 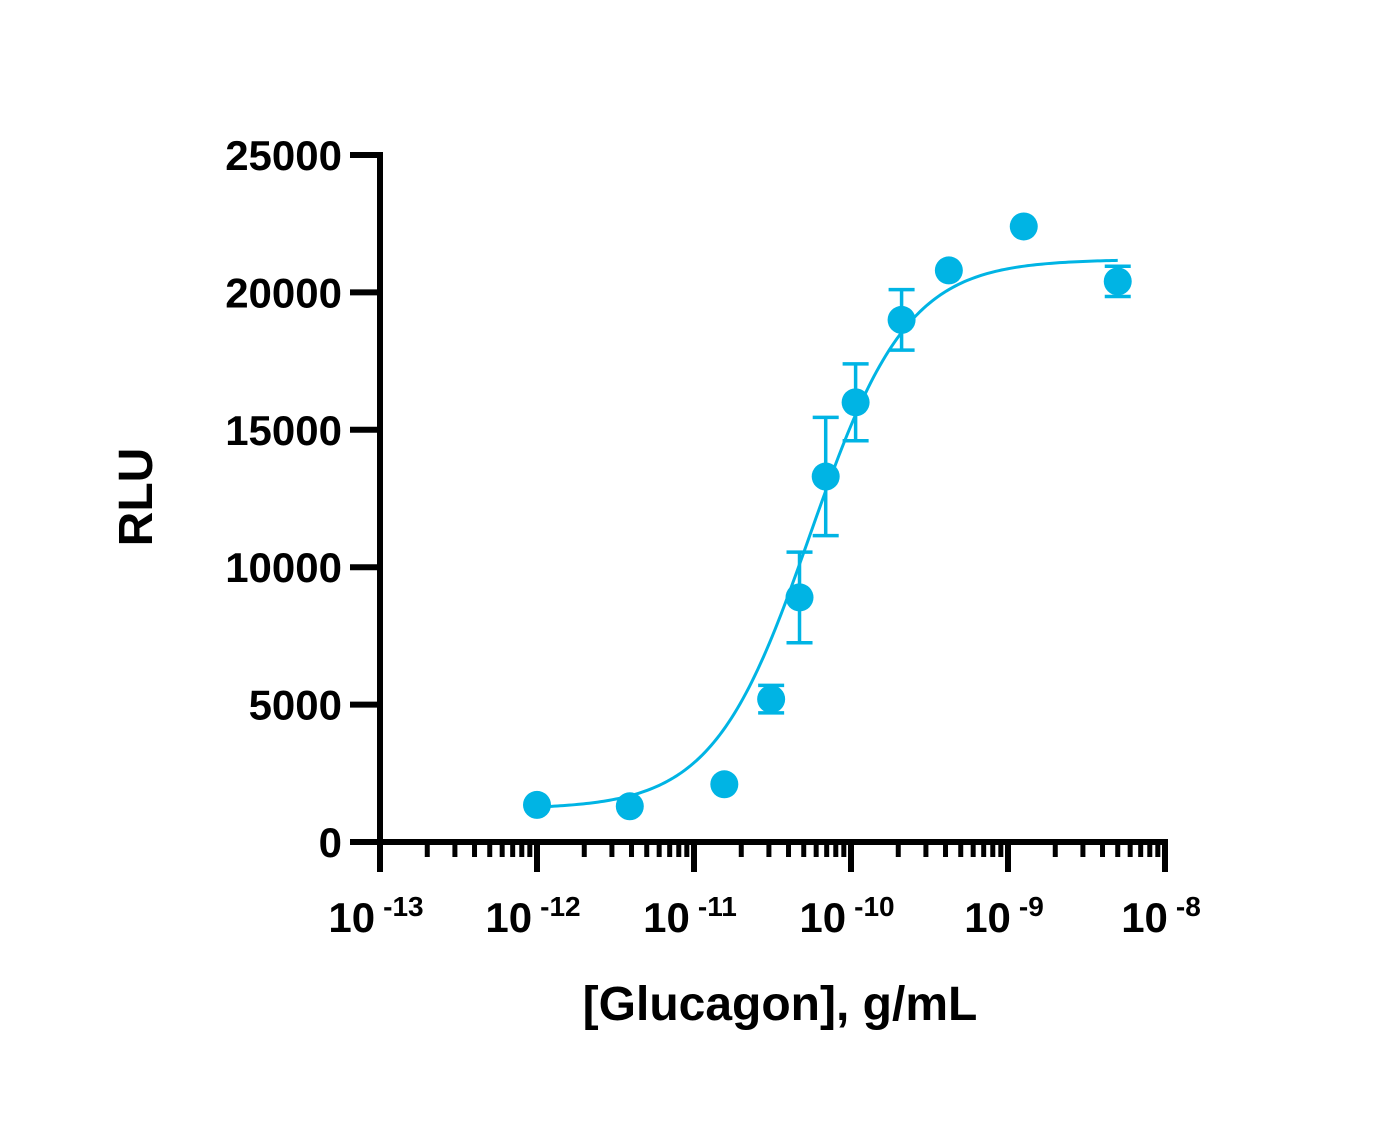 What do you see at coordinates (283, 155) in the screenshot?
I see `y-tick-label: 25000` at bounding box center [283, 155].